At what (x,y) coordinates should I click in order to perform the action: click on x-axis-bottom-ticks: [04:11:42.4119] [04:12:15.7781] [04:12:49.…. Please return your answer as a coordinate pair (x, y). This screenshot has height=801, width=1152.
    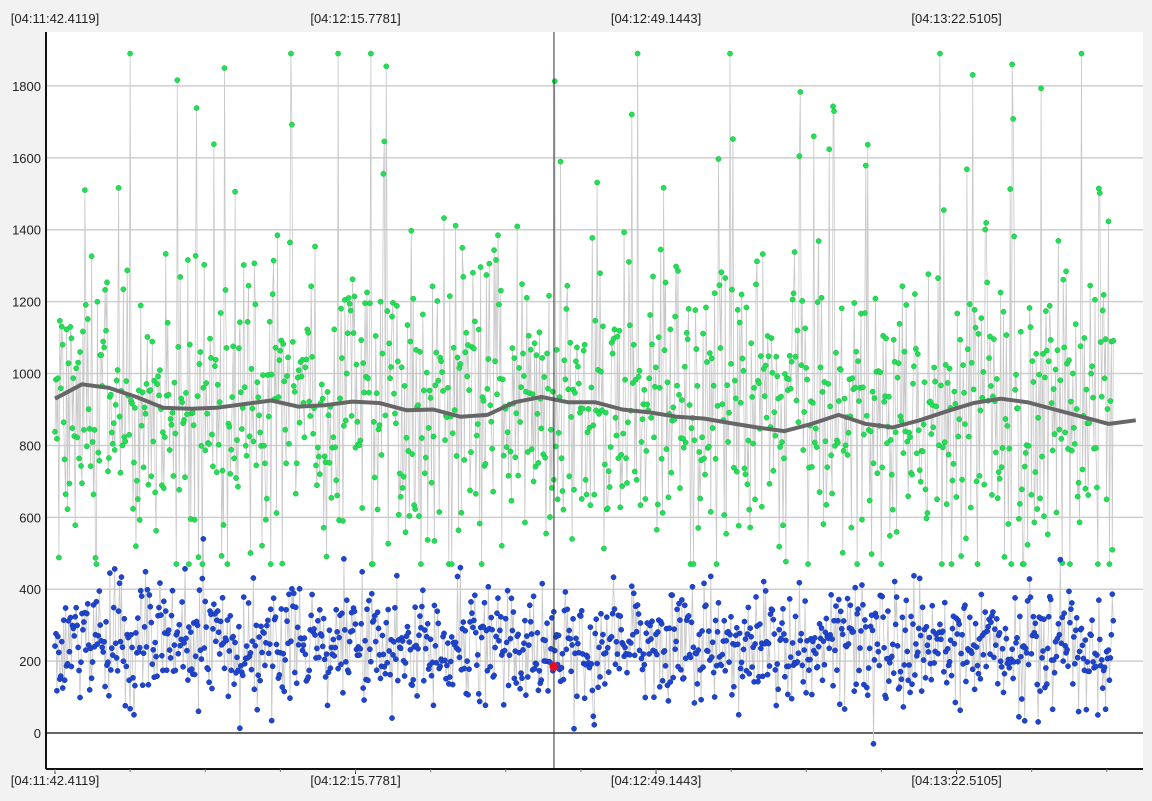
    Looking at the image, I should click on (559, 778).